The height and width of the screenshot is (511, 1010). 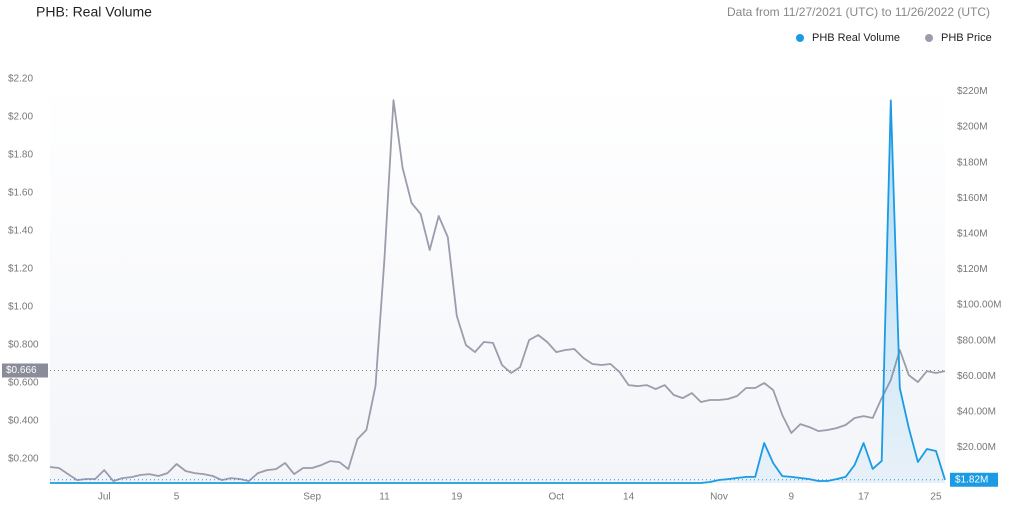 What do you see at coordinates (20, 231) in the screenshot?
I see `y-tick-label: $1.40` at bounding box center [20, 231].